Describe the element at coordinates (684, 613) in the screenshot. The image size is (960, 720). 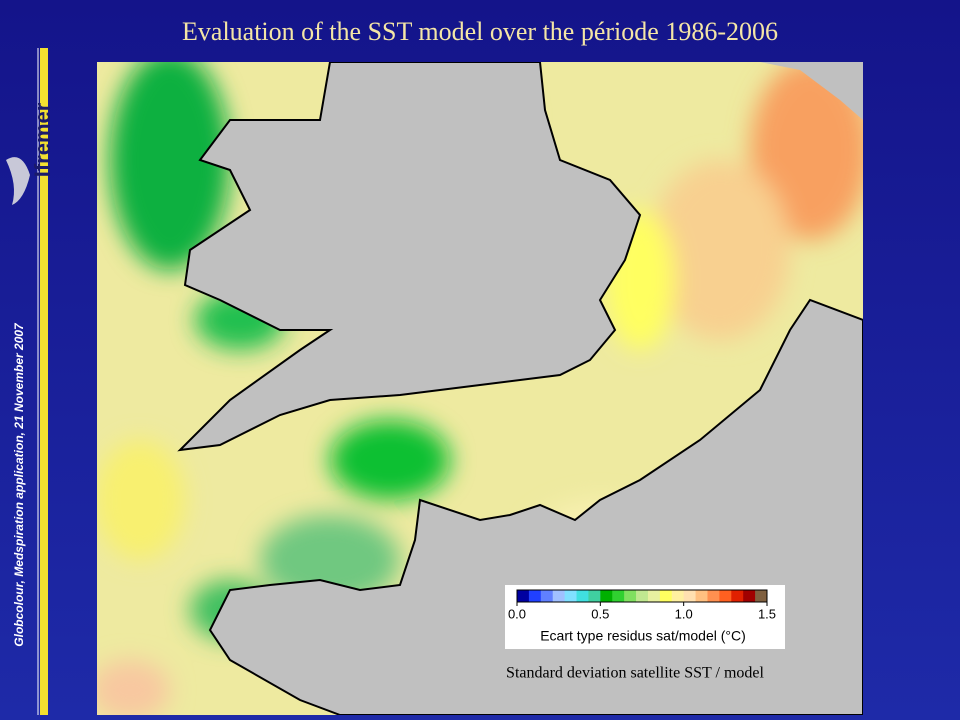
I see `colorbar-tick-label: 1.0` at that location.